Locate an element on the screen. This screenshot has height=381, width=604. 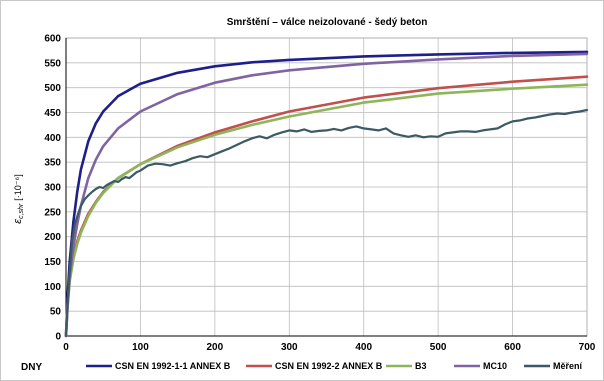
y-tick-label: 300 is located at coordinates (52, 188).